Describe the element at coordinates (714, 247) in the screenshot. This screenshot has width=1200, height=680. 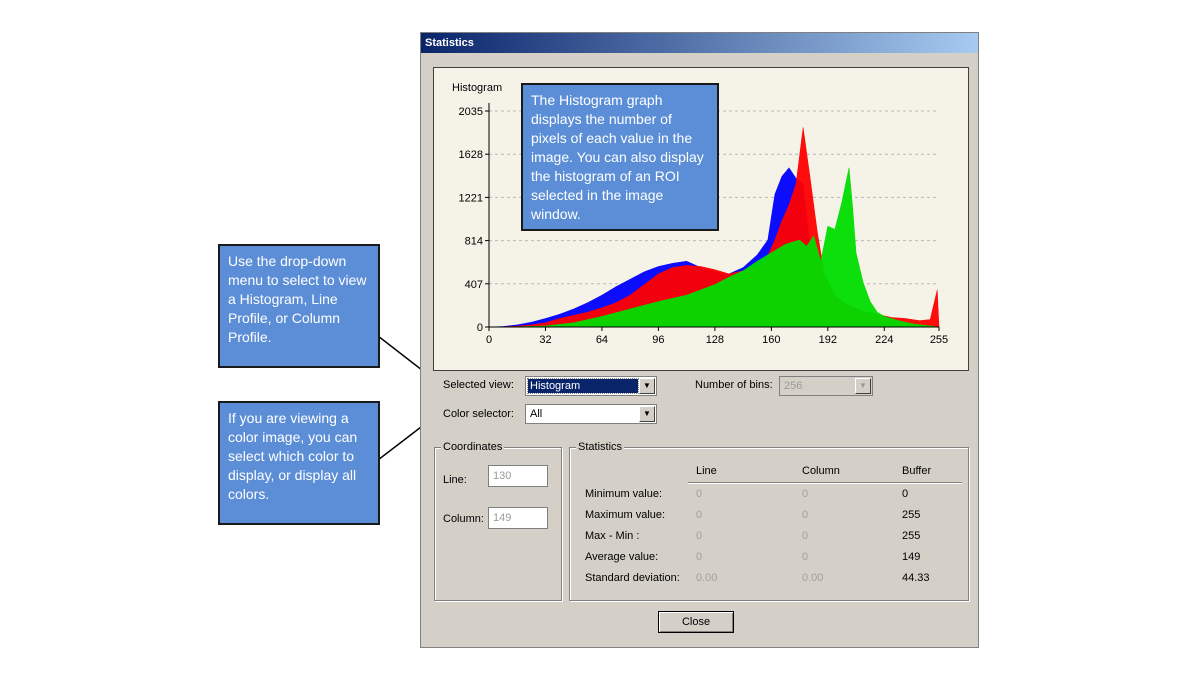
I see `green-series` at that location.